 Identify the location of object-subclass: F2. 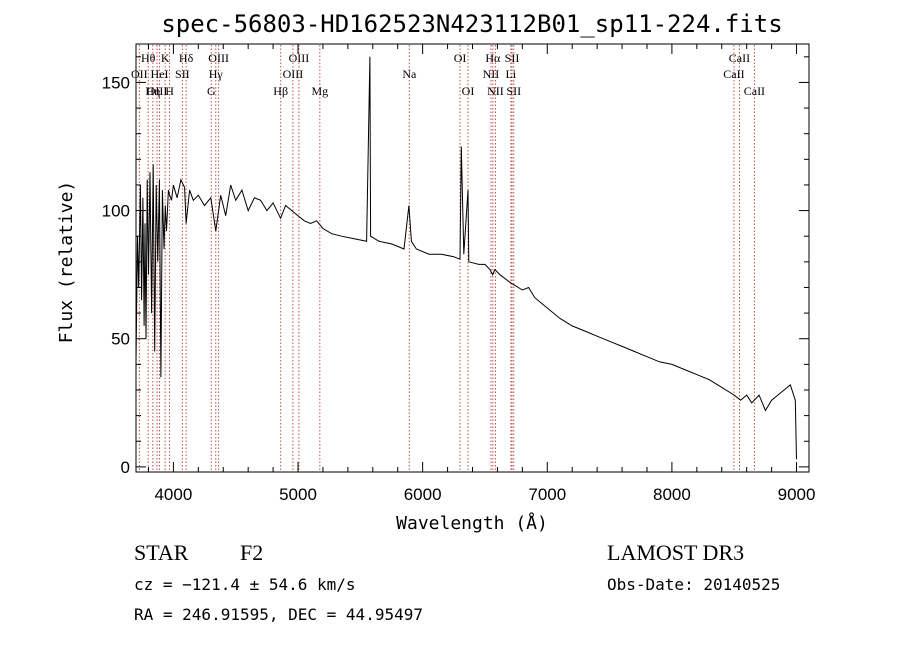
(251, 552).